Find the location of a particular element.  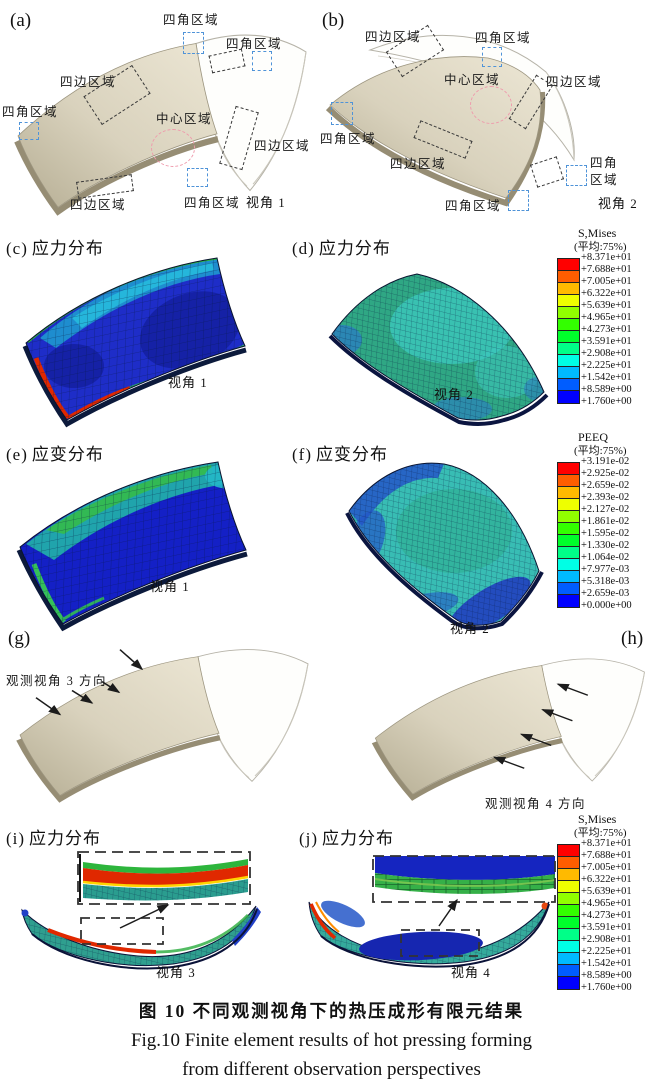

panel-i-title: (i) 应力分布 is located at coordinates (54, 838).